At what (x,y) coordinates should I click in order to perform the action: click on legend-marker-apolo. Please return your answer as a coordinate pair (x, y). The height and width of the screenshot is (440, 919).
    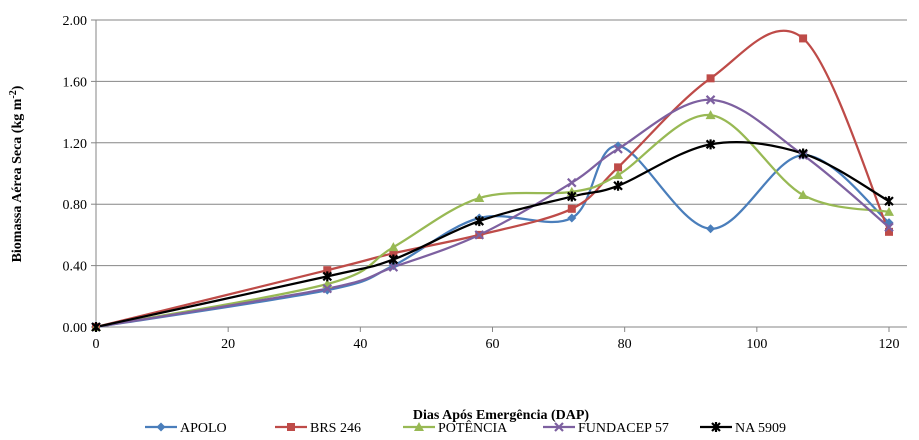
    Looking at the image, I should click on (161, 427).